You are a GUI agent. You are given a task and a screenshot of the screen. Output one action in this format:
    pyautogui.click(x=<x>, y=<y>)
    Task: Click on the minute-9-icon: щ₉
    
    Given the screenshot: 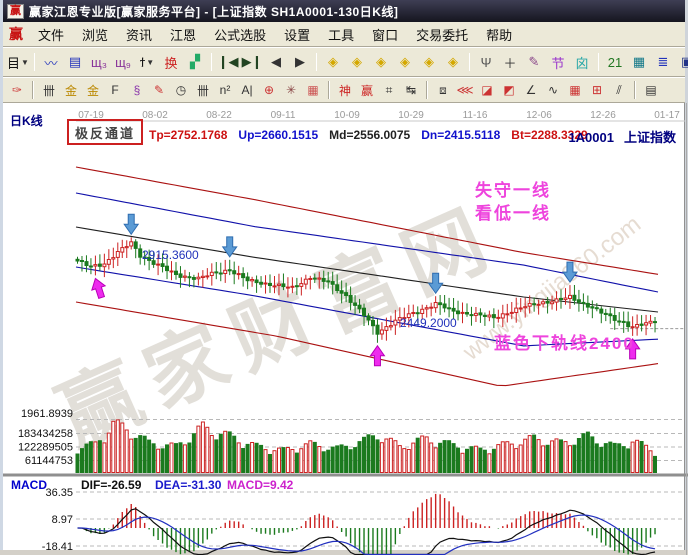 What is the action you would take?
    pyautogui.click(x=123, y=62)
    